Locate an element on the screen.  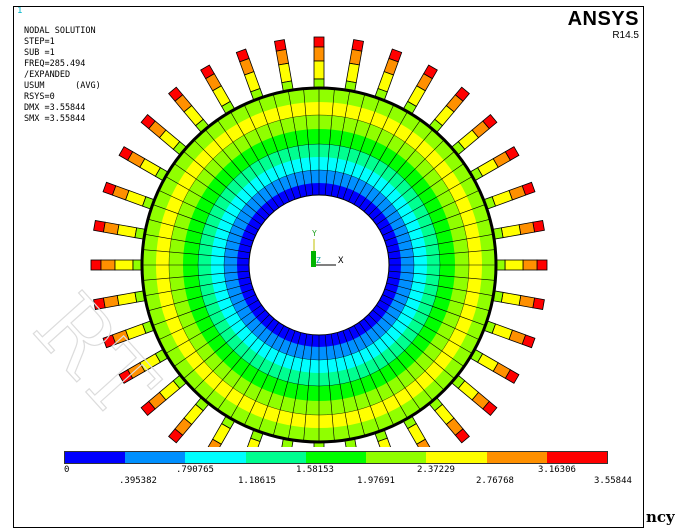
legend-label-bottom: 1.97691 is located at coordinates (376, 481).